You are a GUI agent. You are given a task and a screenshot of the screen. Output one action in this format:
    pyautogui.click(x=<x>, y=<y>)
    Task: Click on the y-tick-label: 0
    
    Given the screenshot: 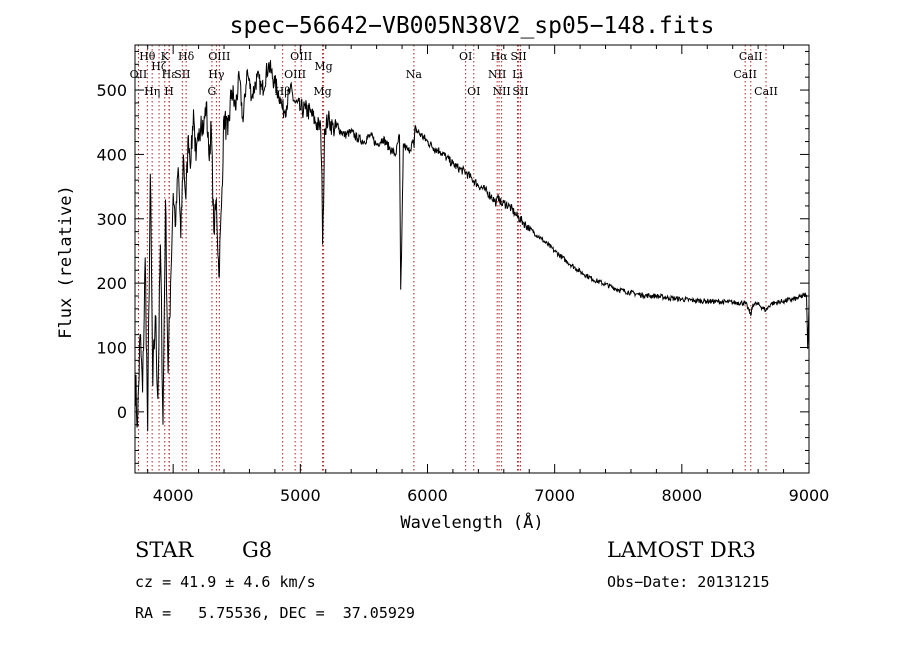 What is the action you would take?
    pyautogui.click(x=122, y=412)
    